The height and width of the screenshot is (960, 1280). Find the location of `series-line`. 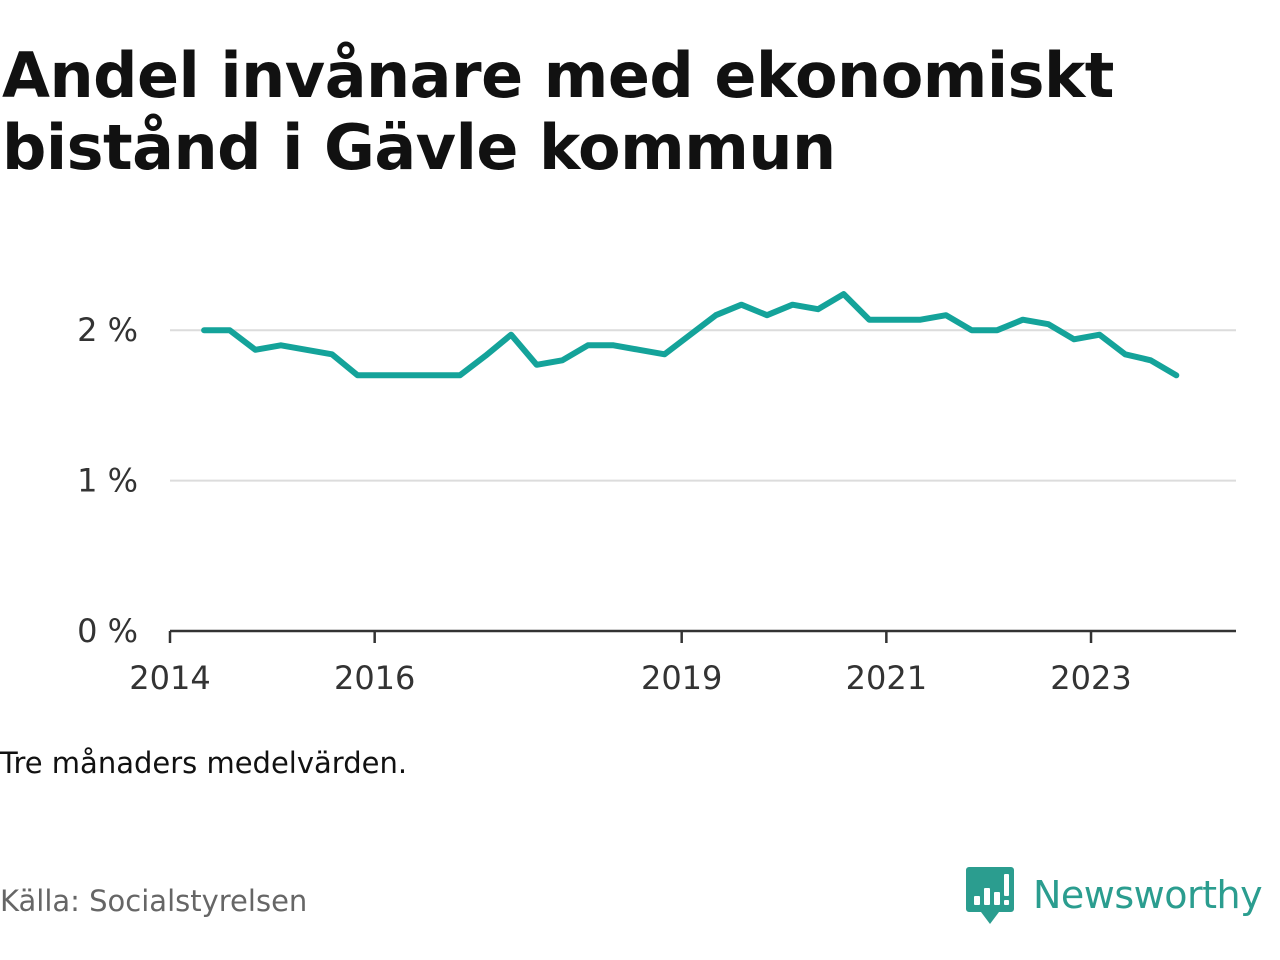

series-line is located at coordinates (690, 335).